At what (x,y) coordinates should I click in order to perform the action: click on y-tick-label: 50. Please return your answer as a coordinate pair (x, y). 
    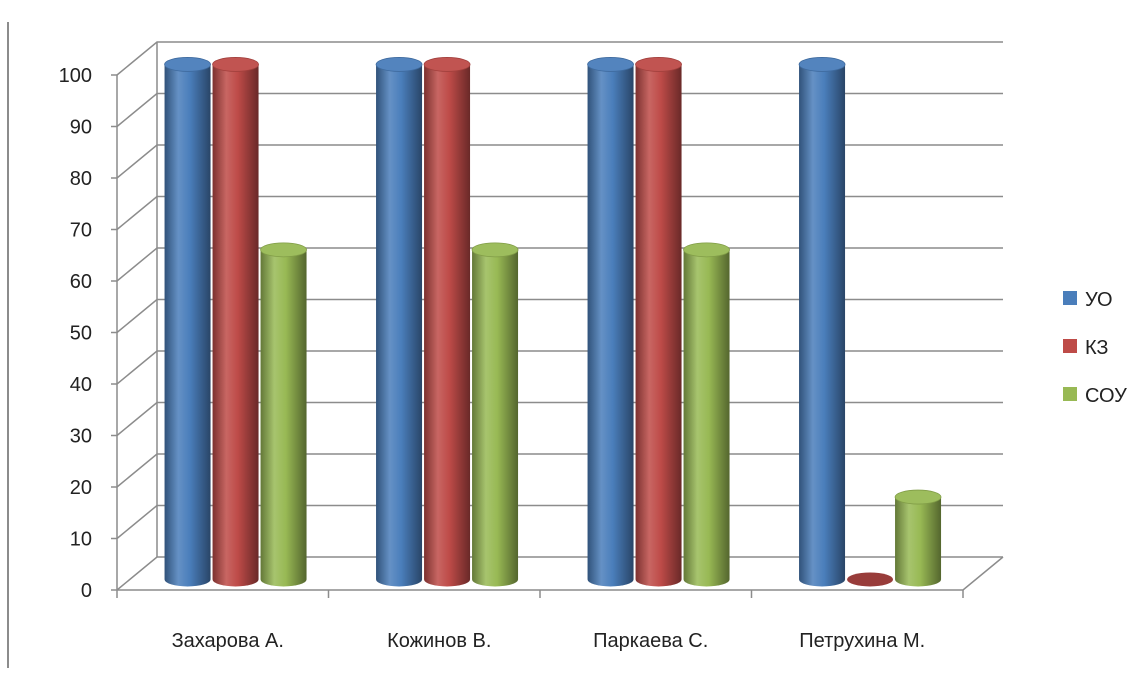
    Looking at the image, I should click on (81, 334).